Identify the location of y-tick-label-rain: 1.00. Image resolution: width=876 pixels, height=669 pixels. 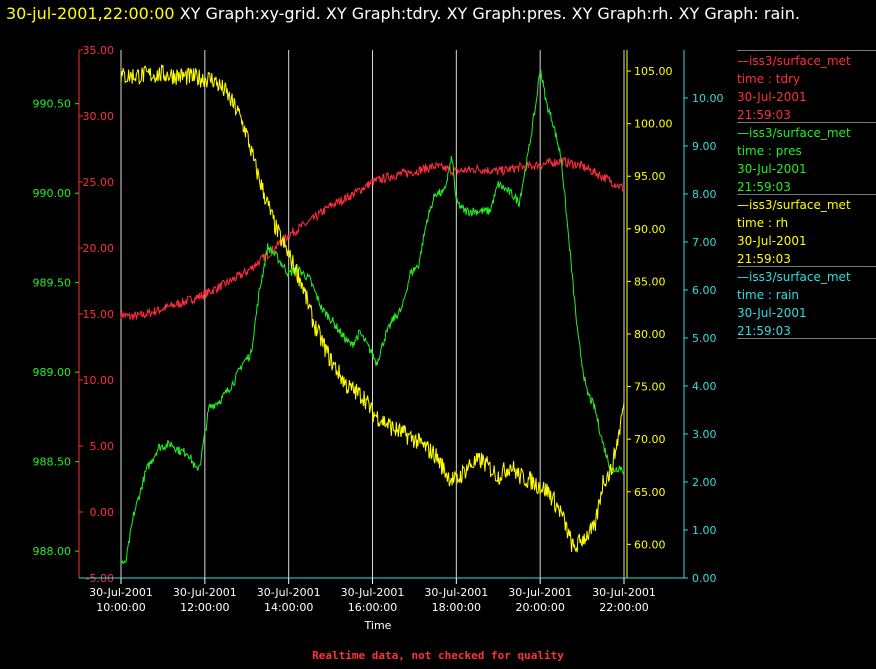
(704, 530).